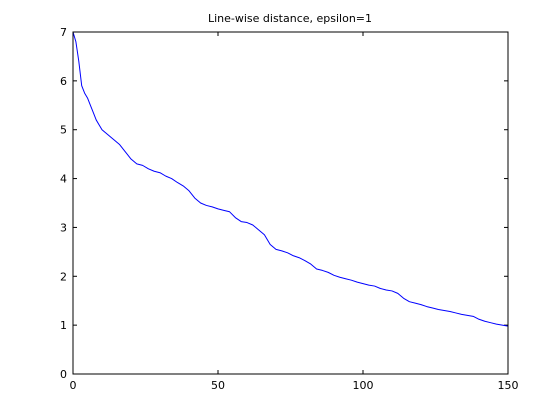  What do you see at coordinates (63, 81) in the screenshot?
I see `y-tick-label: 6` at bounding box center [63, 81].